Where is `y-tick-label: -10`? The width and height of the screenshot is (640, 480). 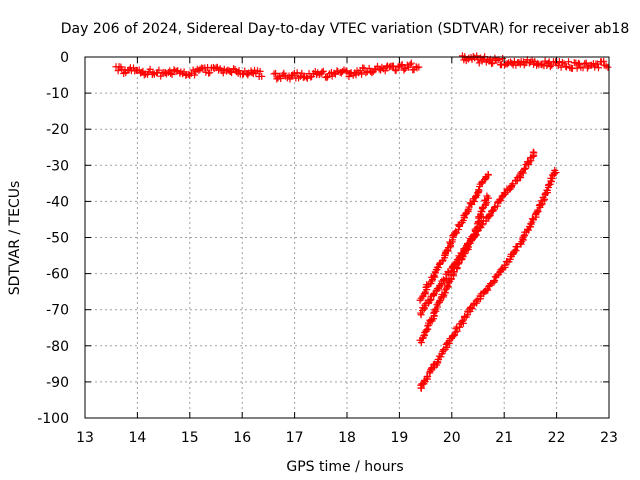 y-tick-label: -10 is located at coordinates (57, 94).